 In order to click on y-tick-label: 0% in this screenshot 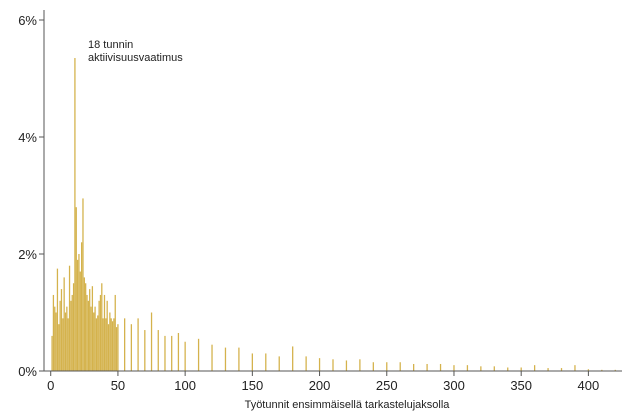, I will do `click(27, 371)`.